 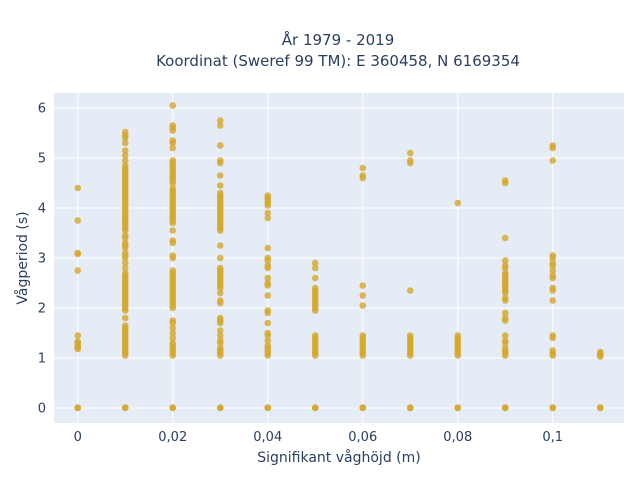 I want to click on y-axis-title: Vågperiod (s), so click(x=22, y=257).